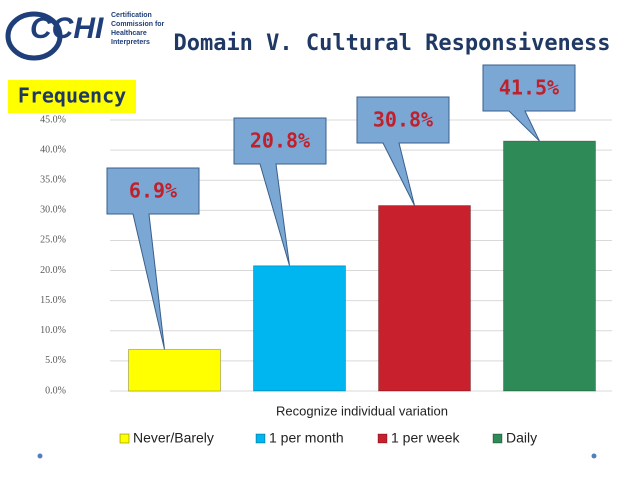 The image size is (638, 479). What do you see at coordinates (67, 28) in the screenshot?
I see `logo-abbr: CCHI` at bounding box center [67, 28].